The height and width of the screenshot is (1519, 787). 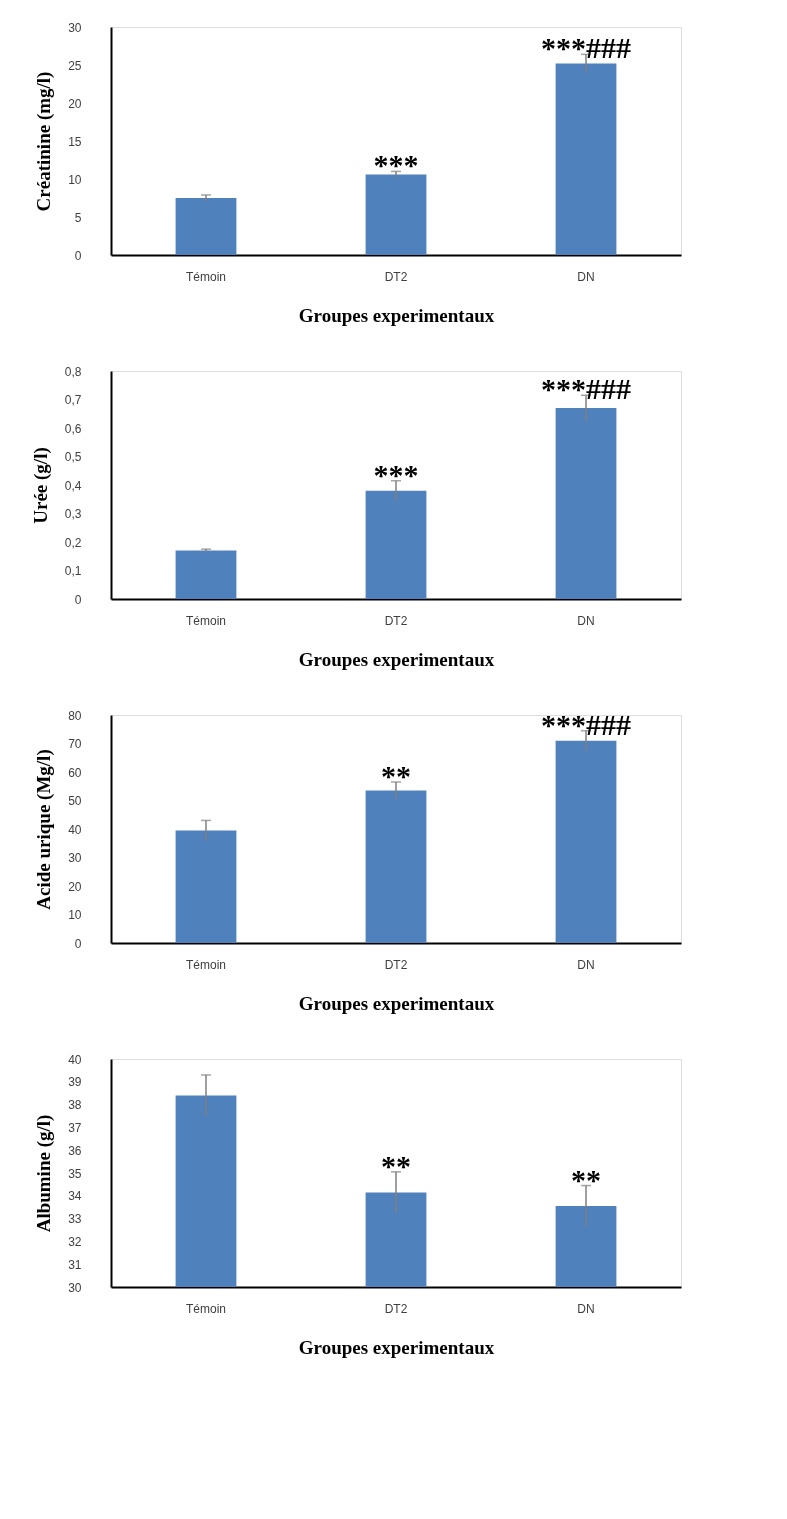 What do you see at coordinates (73, 571) in the screenshot?
I see `y-tick-label: 0,1` at bounding box center [73, 571].